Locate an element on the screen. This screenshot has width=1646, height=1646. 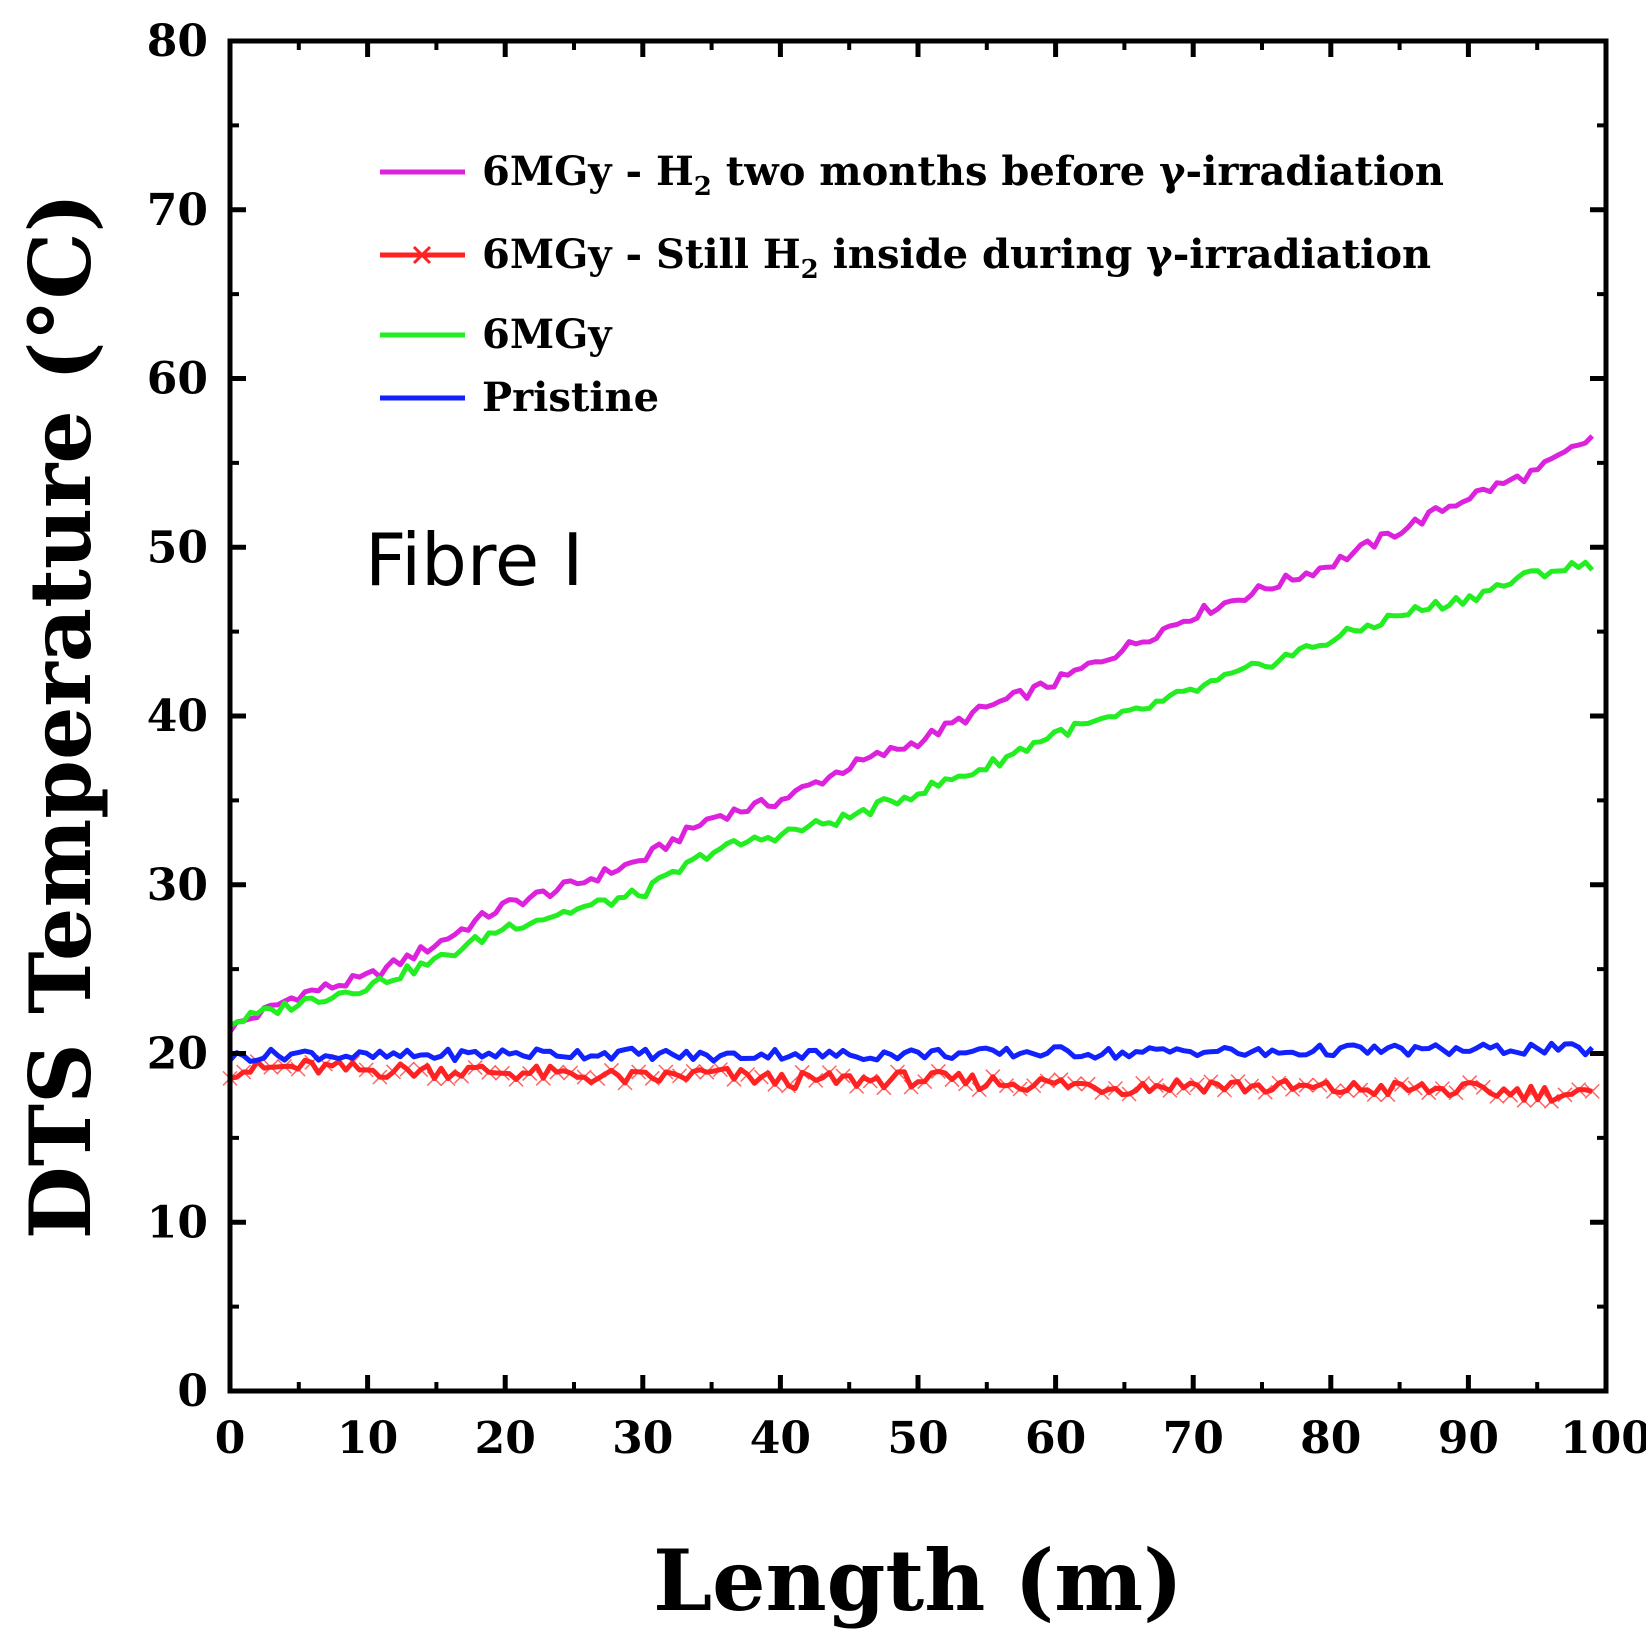
x-tick-label: 30 is located at coordinates (642, 1438).